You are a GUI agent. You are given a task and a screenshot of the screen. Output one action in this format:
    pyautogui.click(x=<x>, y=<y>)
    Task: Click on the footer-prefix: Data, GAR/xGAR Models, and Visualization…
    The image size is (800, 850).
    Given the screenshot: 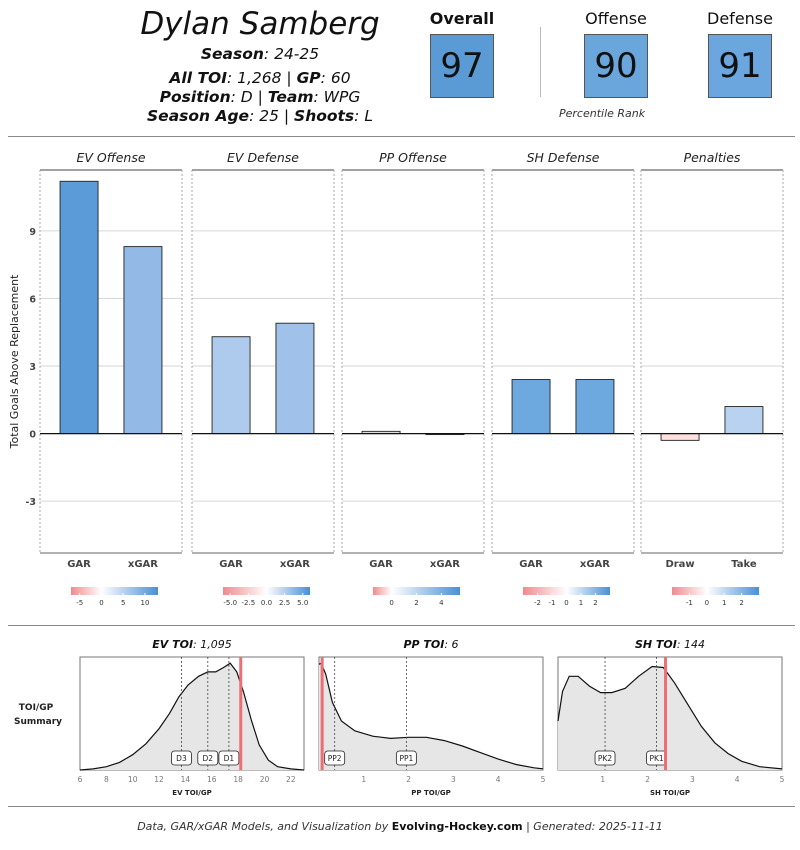 What is the action you would take?
    pyautogui.click(x=263, y=826)
    